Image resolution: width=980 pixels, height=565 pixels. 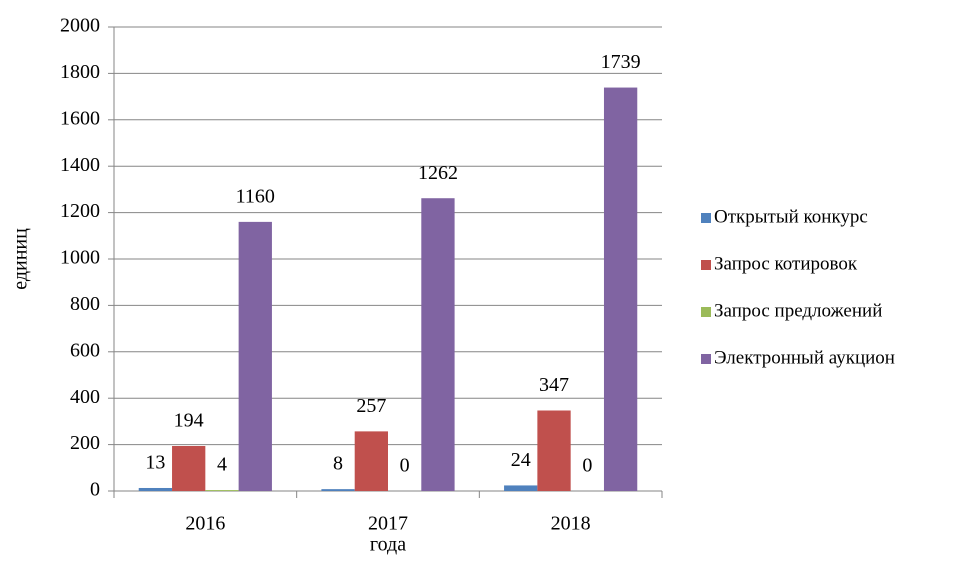 What do you see at coordinates (80, 72) in the screenshot?
I see `y-tick-label: 1800` at bounding box center [80, 72].